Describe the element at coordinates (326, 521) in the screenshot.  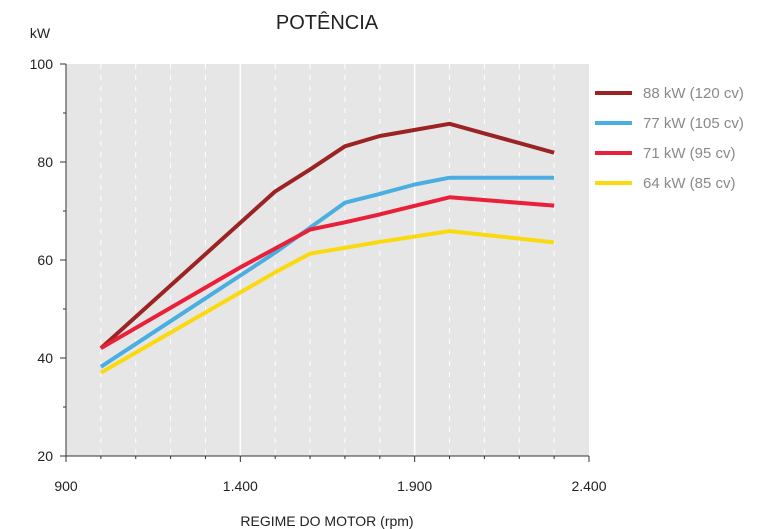
I see `x-axis-title: REGIME DO MOTOR (rpm)` at that location.